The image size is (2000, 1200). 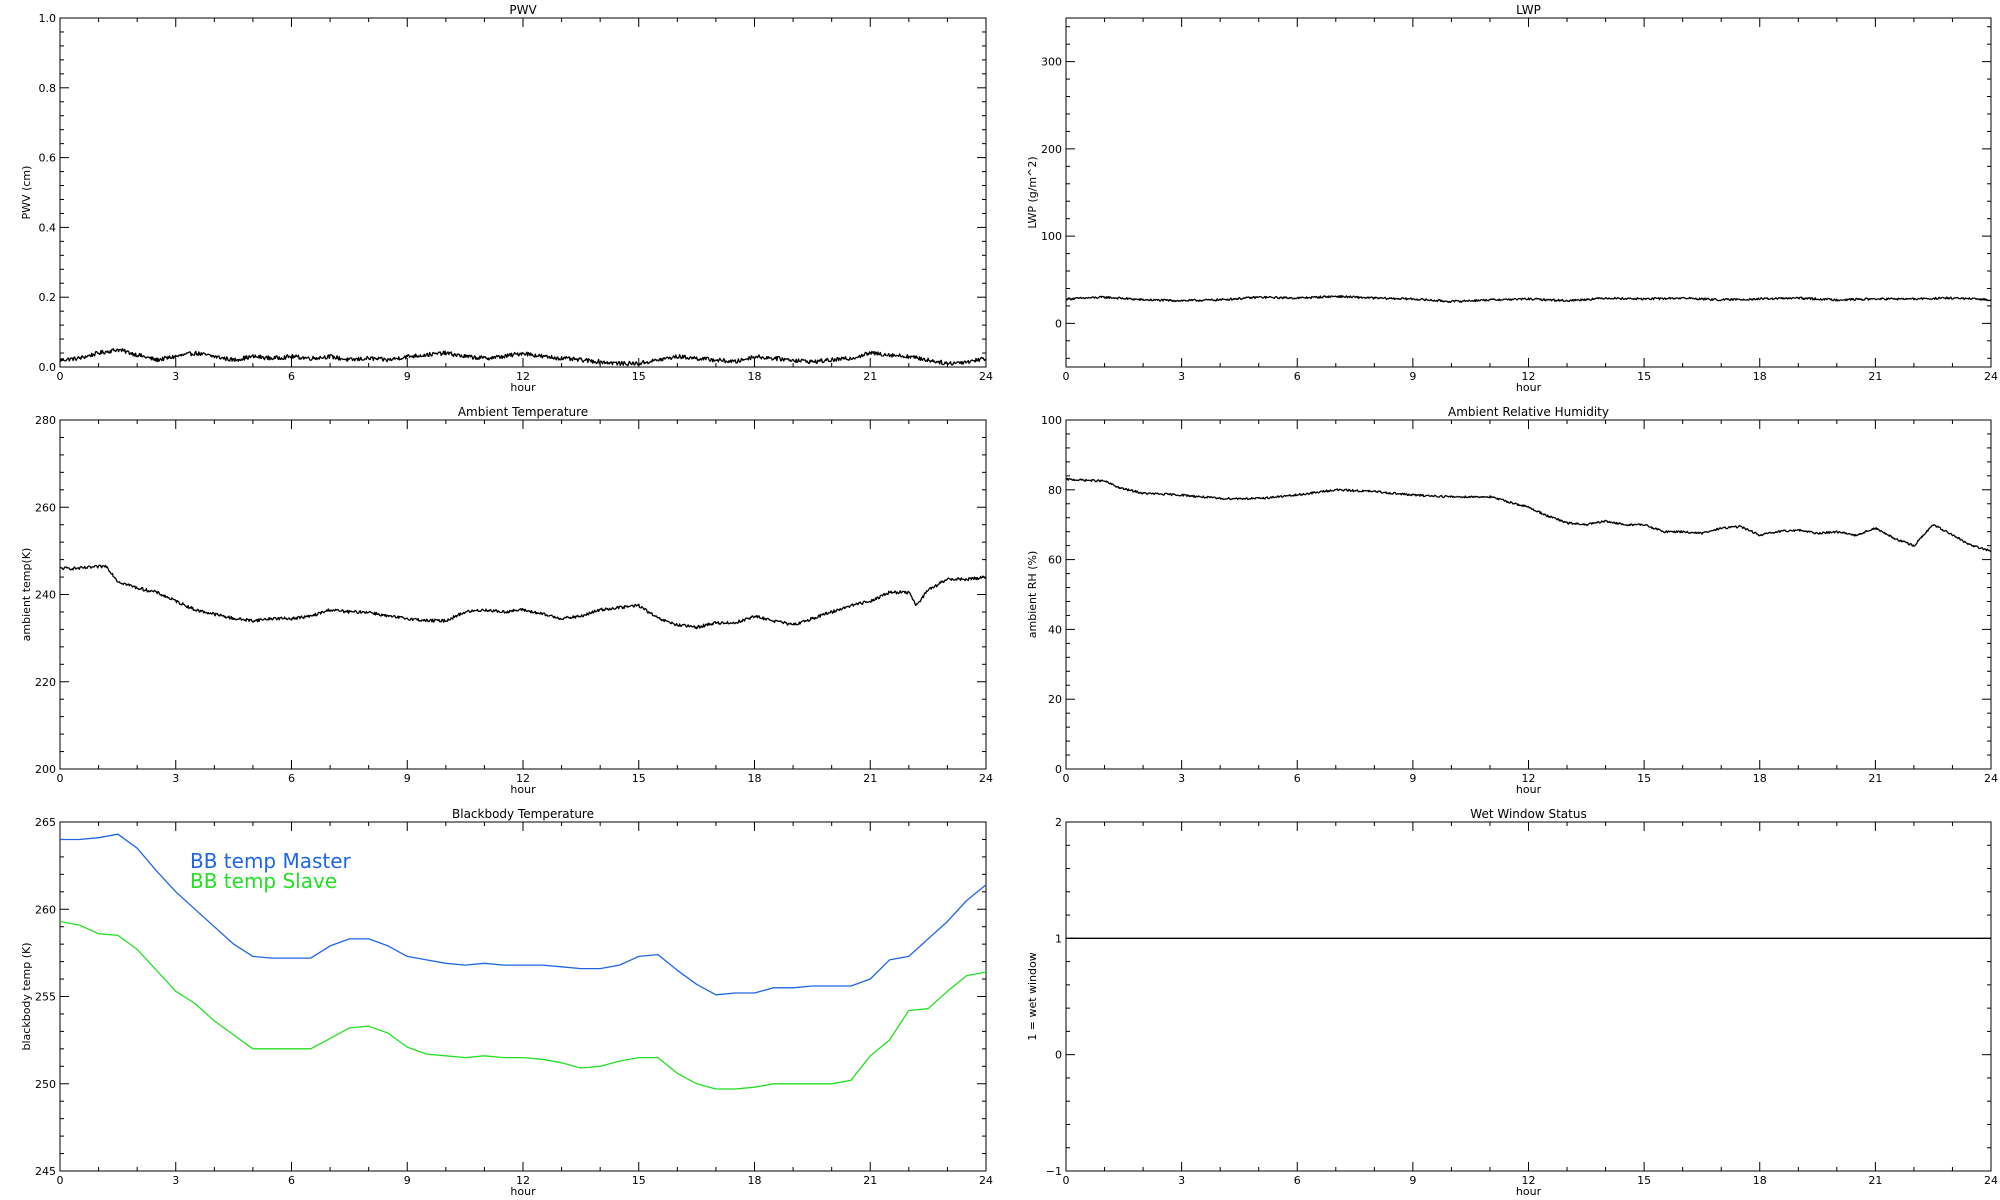 What do you see at coordinates (523, 914) in the screenshot?
I see `series-line-bb-temp-master` at bounding box center [523, 914].